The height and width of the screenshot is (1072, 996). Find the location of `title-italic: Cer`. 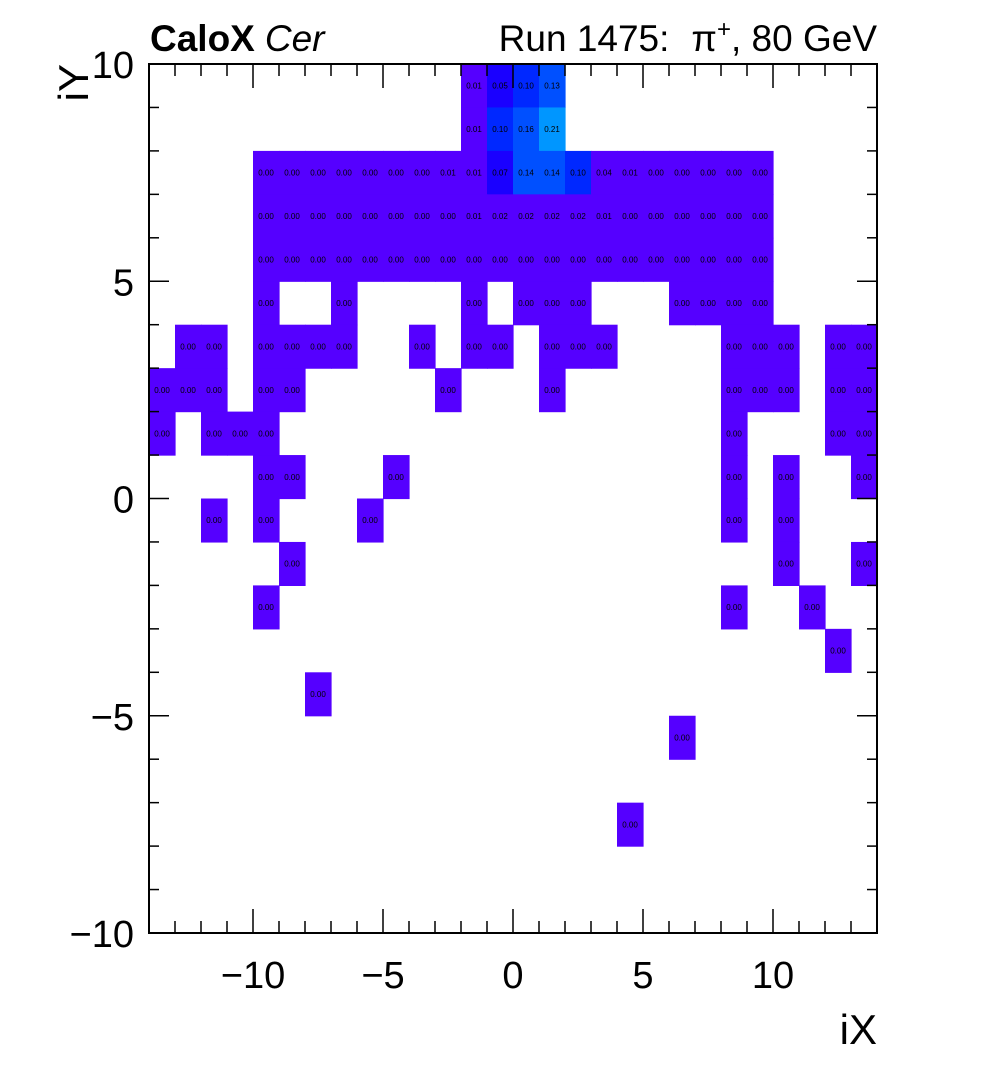

title-italic: Cer is located at coordinates (295, 38).